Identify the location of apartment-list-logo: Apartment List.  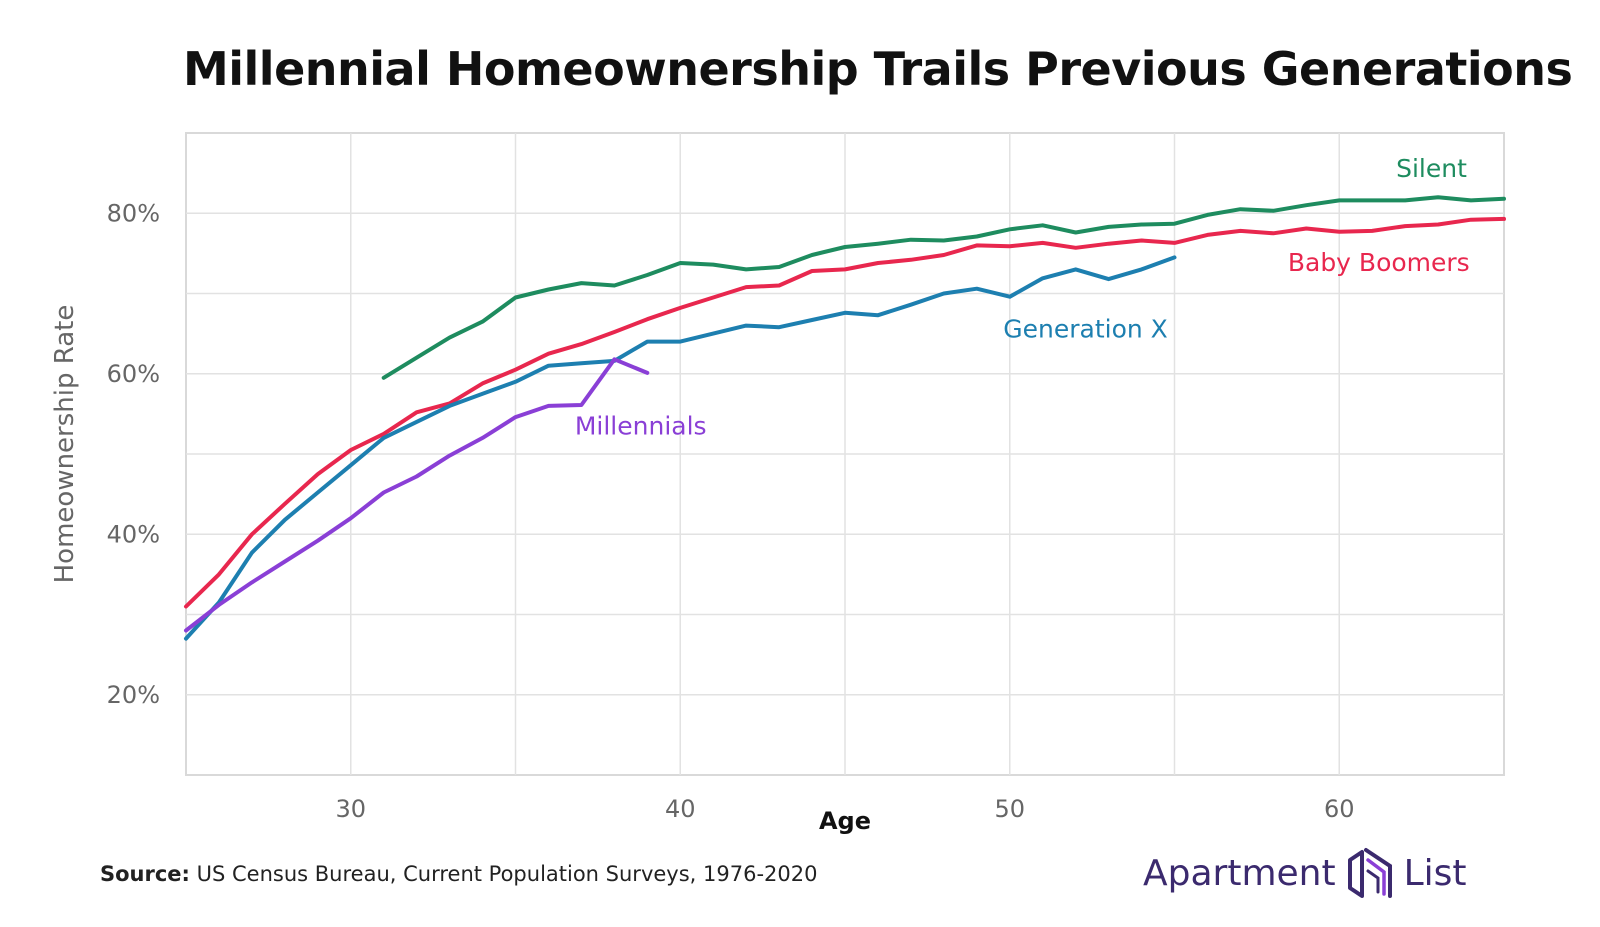
(1305, 873).